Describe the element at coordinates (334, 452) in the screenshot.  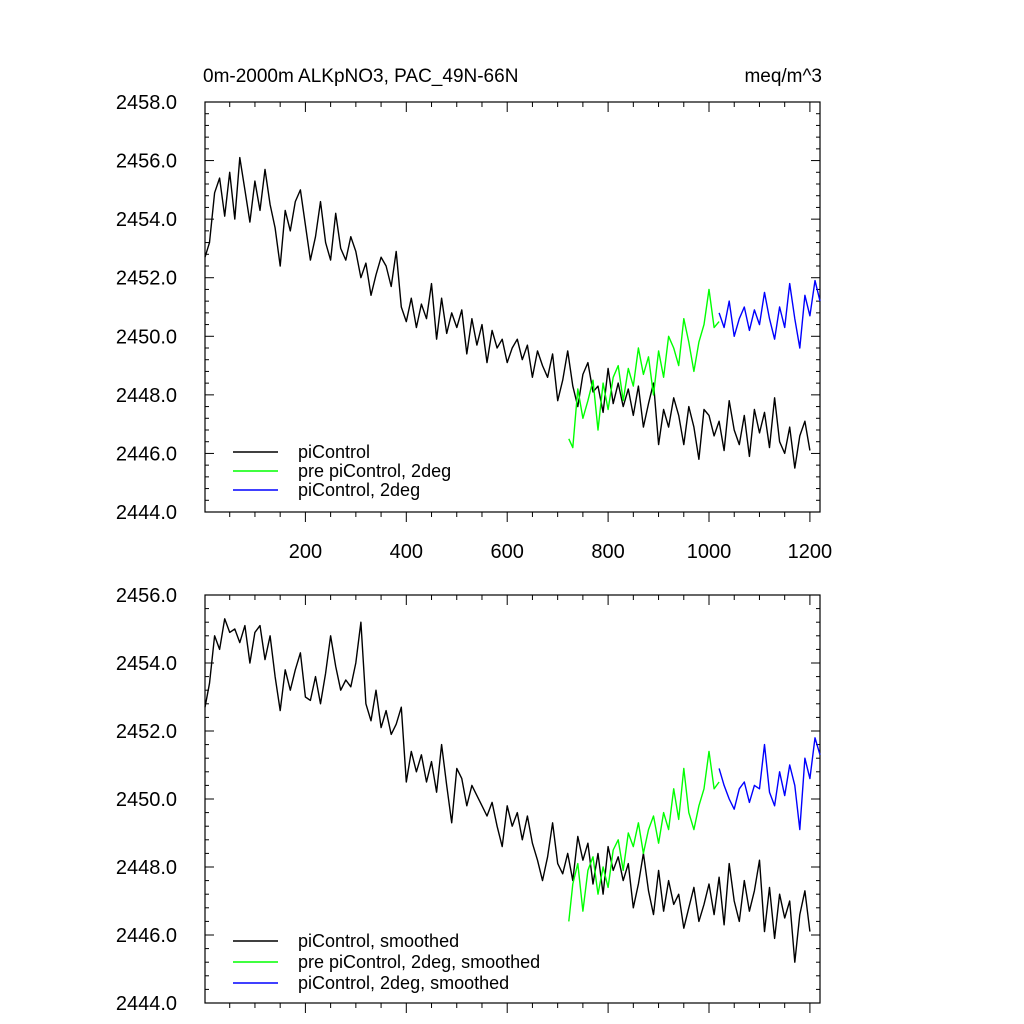
I see `legend-label: piControl` at that location.